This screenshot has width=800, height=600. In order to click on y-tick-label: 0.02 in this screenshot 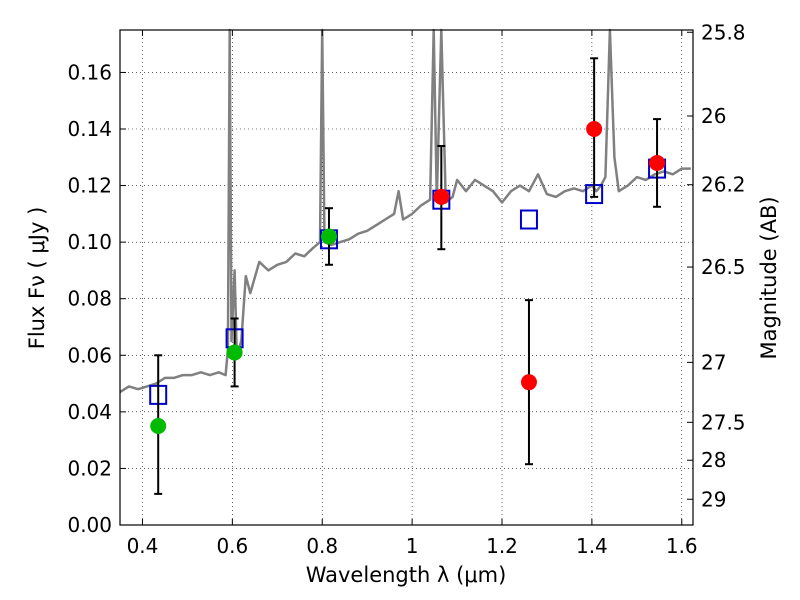, I will do `click(89, 468)`.